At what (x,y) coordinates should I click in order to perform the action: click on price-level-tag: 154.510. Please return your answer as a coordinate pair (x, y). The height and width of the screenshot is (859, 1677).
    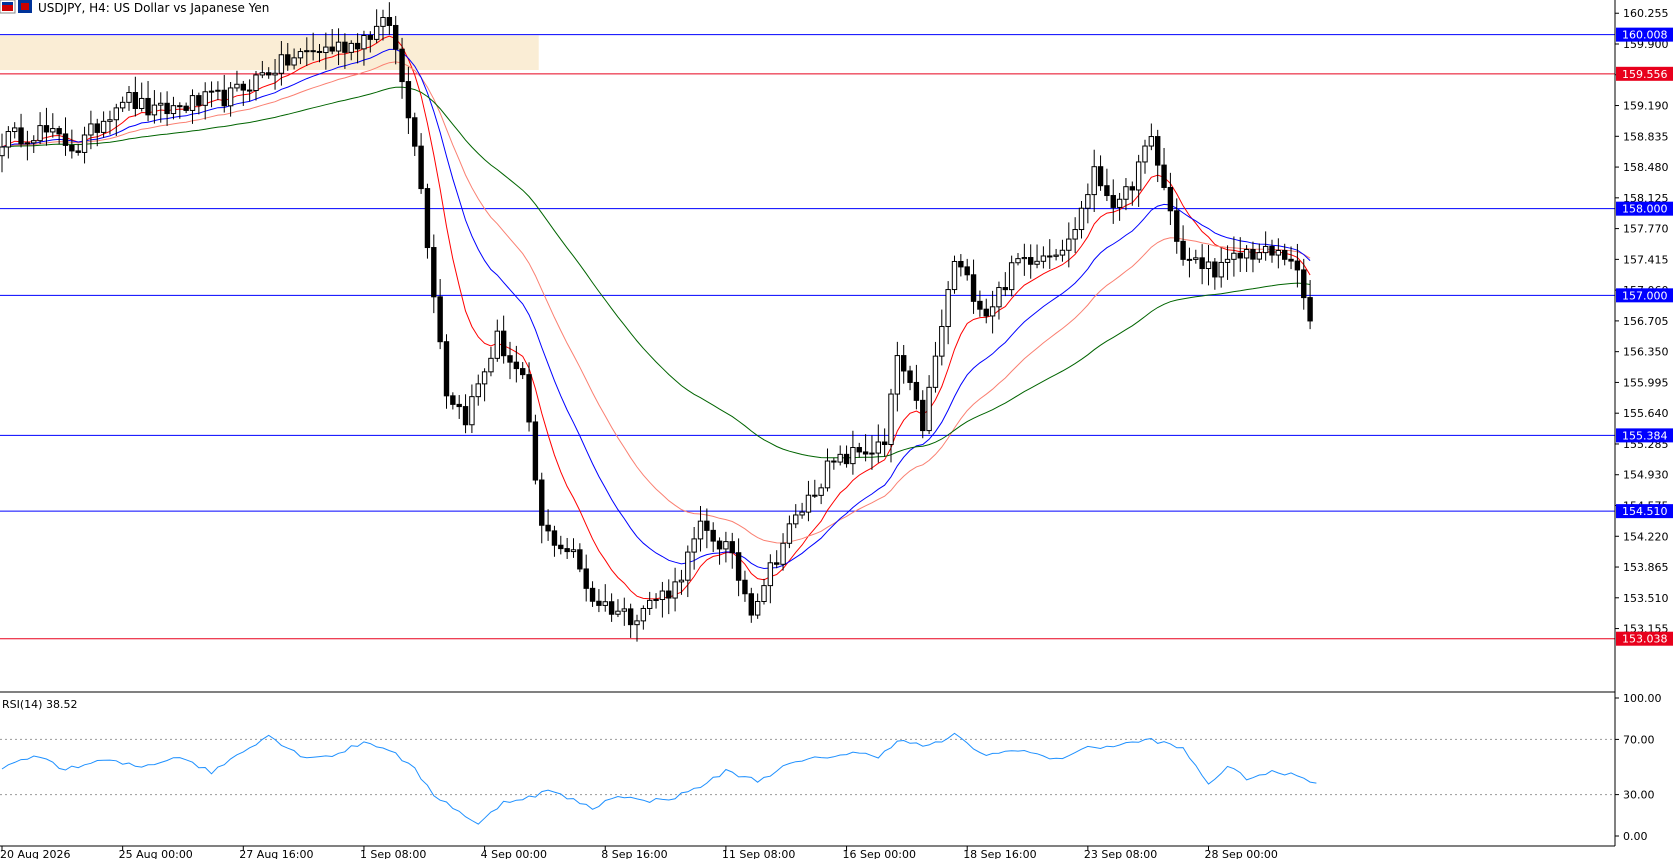
    Looking at the image, I should click on (1644, 511).